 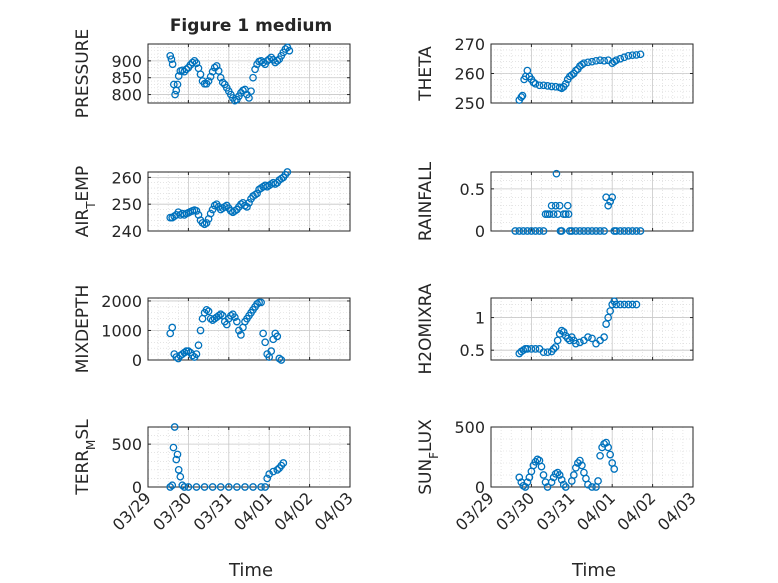 What do you see at coordinates (83, 329) in the screenshot?
I see `y-axis-label: MIXDEPTH` at bounding box center [83, 329].